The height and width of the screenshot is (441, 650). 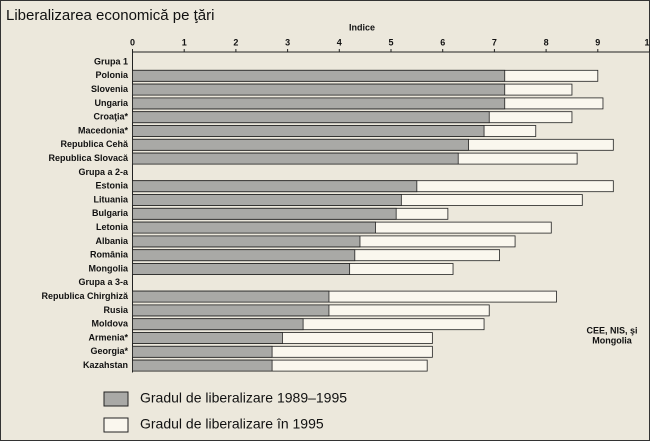 What do you see at coordinates (647, 42) in the screenshot?
I see `x-tick-label: 10` at bounding box center [647, 42].